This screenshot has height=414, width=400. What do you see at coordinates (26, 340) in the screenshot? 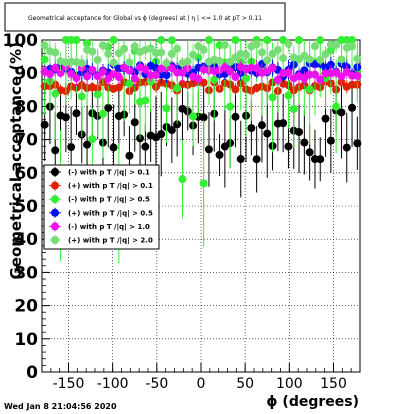
I see `y-tick-label: 10` at bounding box center [26, 340].